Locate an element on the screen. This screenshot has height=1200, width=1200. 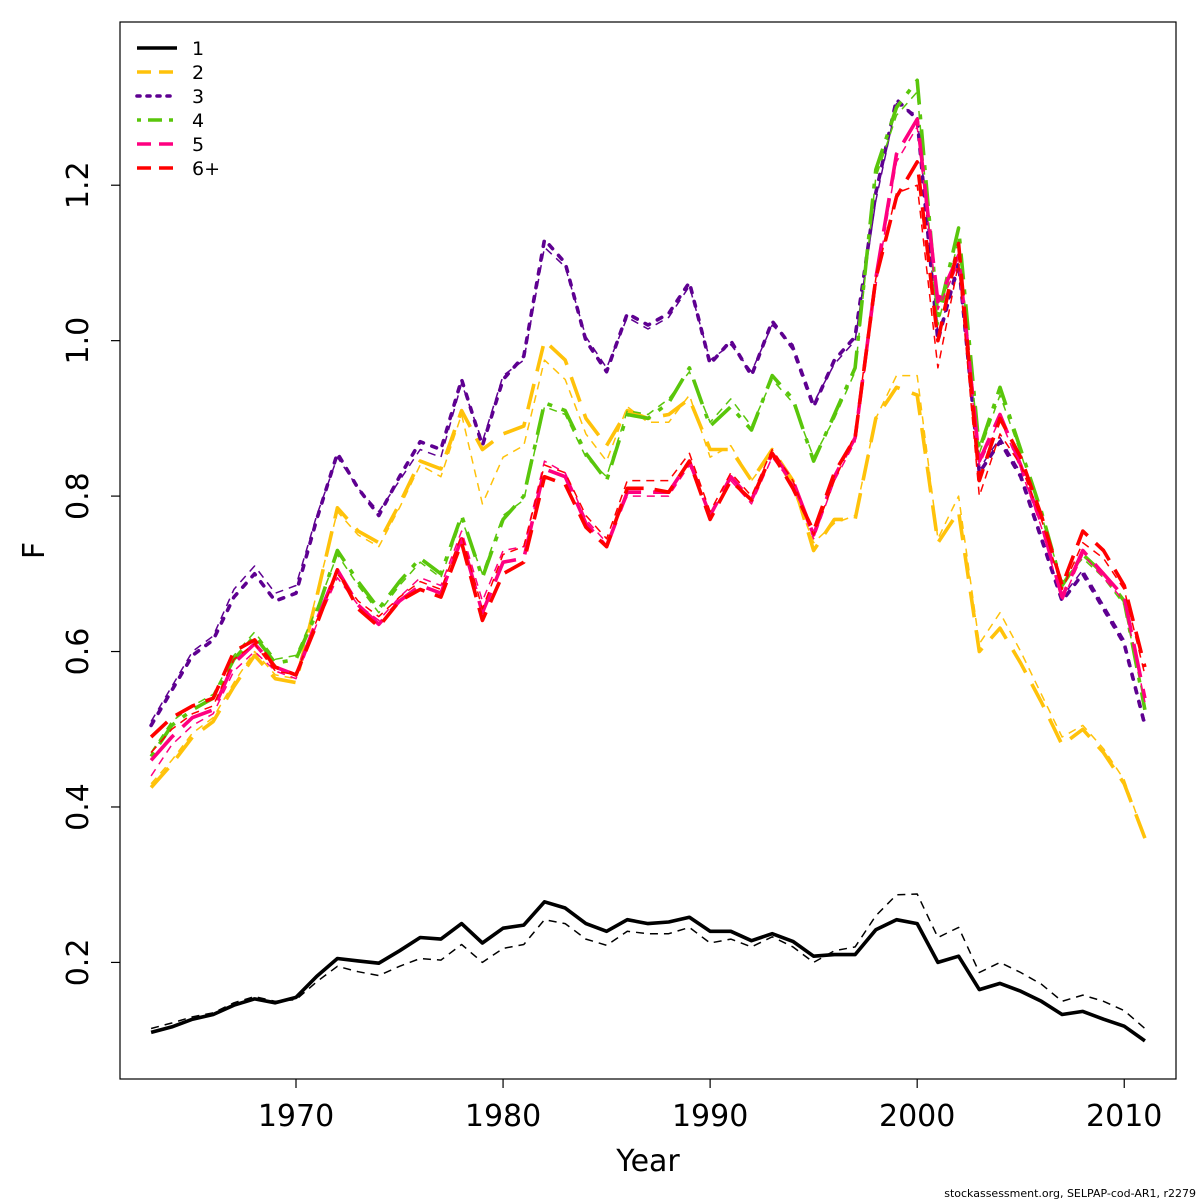
legend-item-1: 1 is located at coordinates (170, 49).